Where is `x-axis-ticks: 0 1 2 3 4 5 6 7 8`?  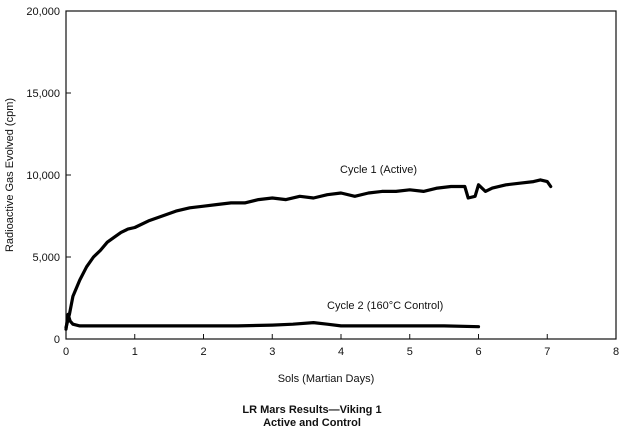
x-axis-ticks: 0 1 2 3 4 5 6 7 8 is located at coordinates (341, 346).